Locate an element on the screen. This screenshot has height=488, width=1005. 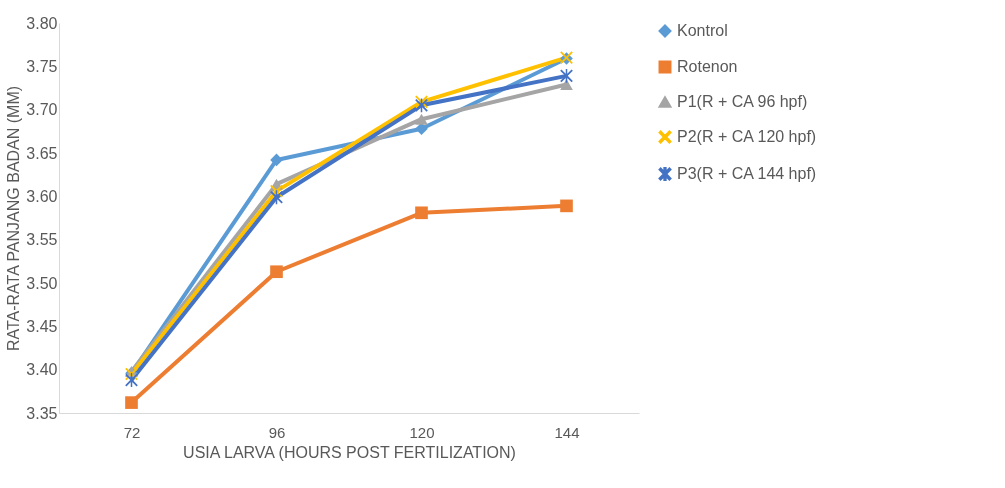
x-tick-label: 120 is located at coordinates (422, 432).